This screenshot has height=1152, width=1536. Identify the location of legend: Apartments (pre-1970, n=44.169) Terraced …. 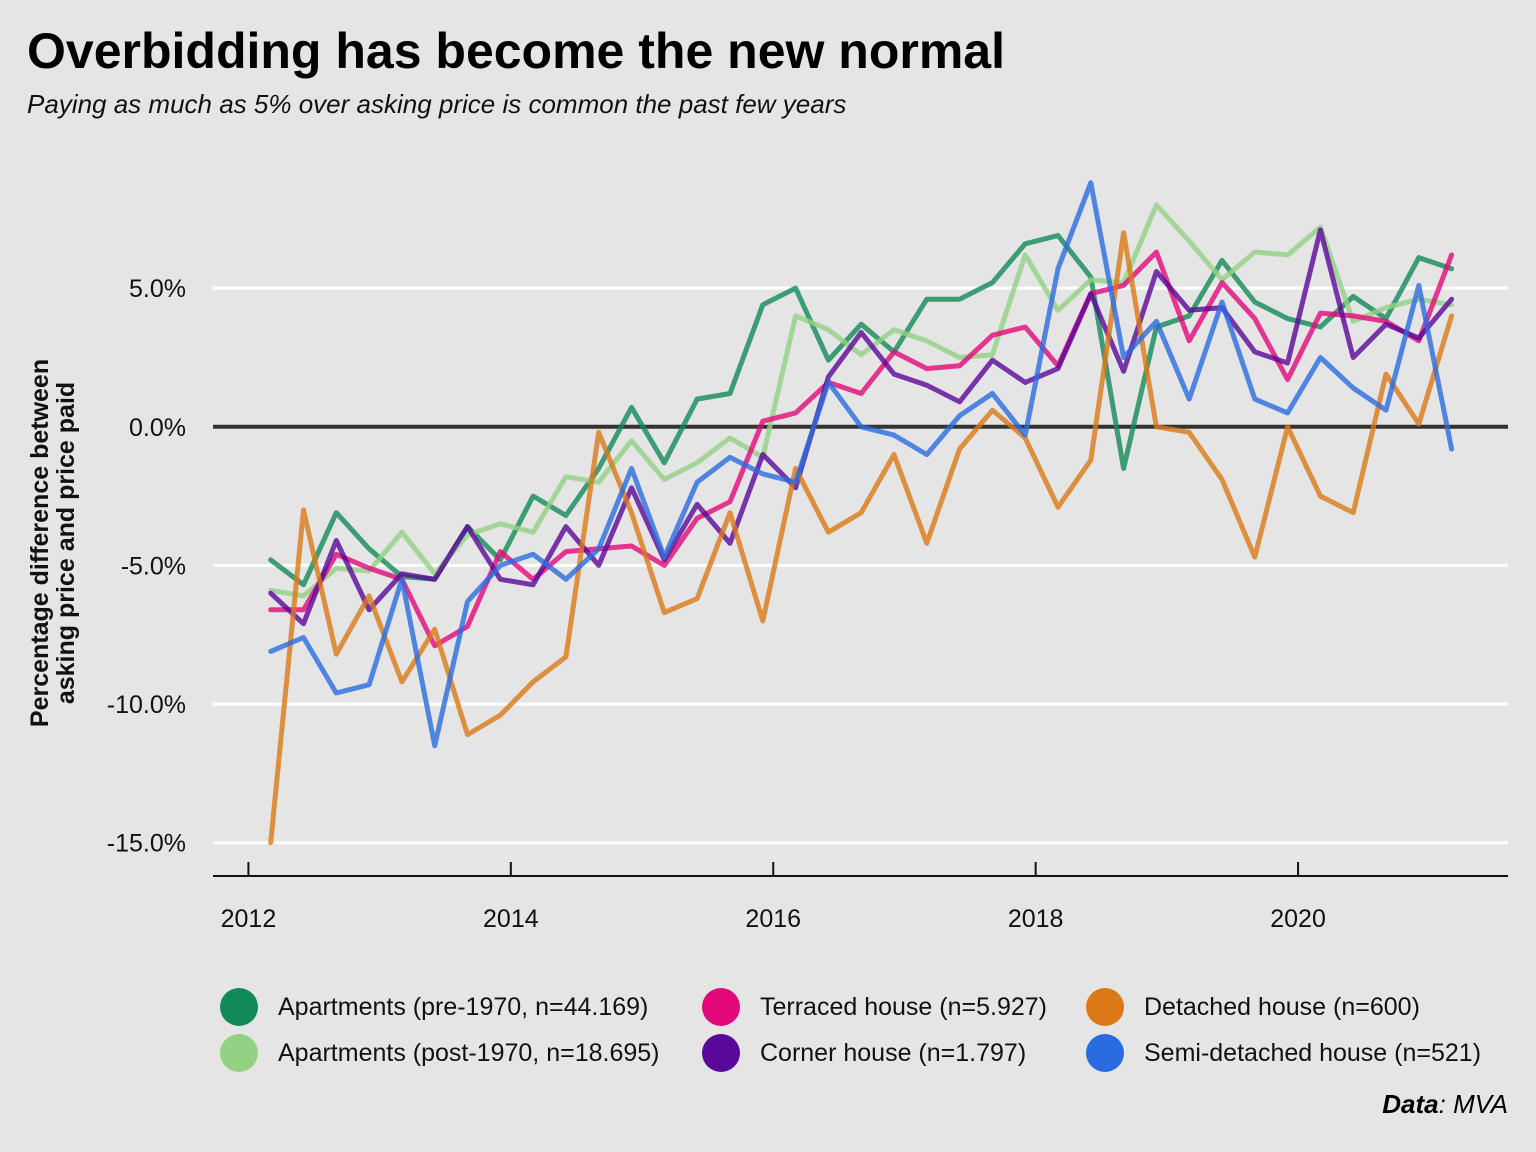
(853, 1030).